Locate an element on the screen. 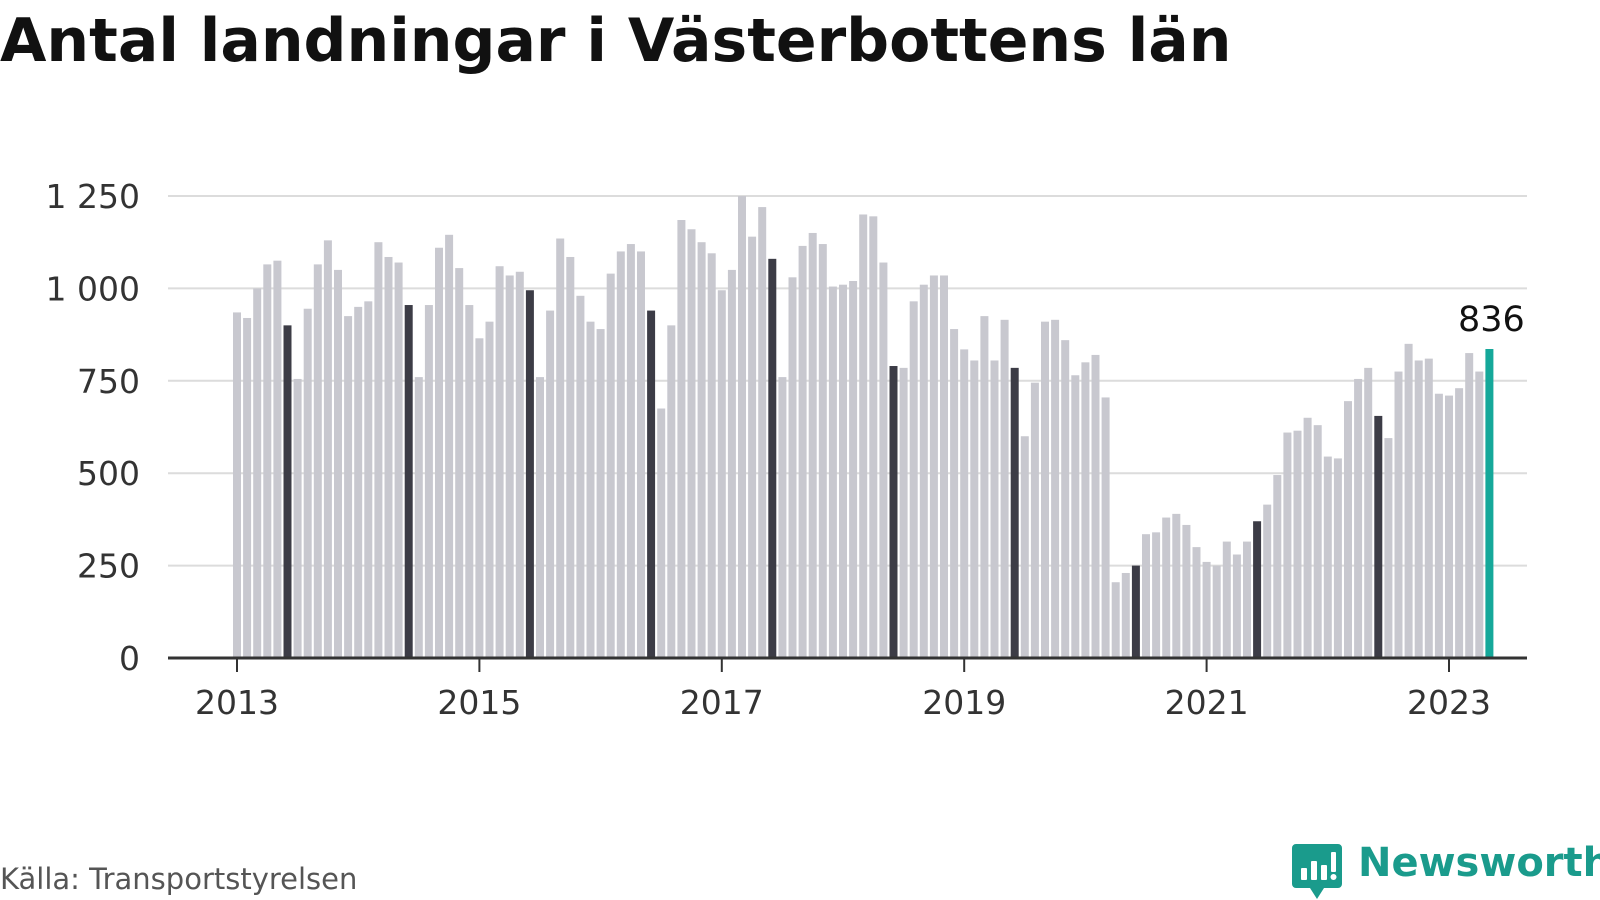  latest-value-label: 836 is located at coordinates (1491, 320).